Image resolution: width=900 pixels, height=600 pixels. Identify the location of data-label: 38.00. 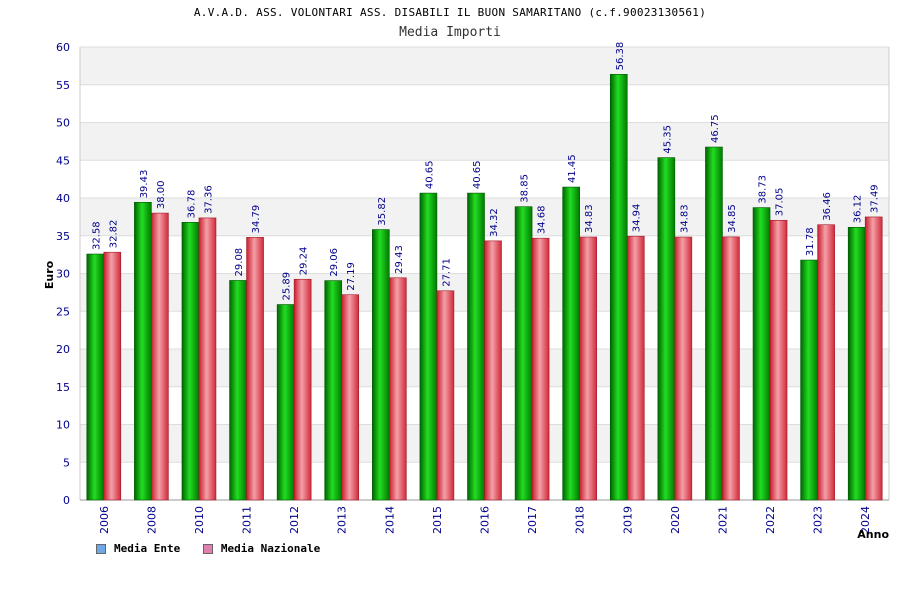
(161, 194).